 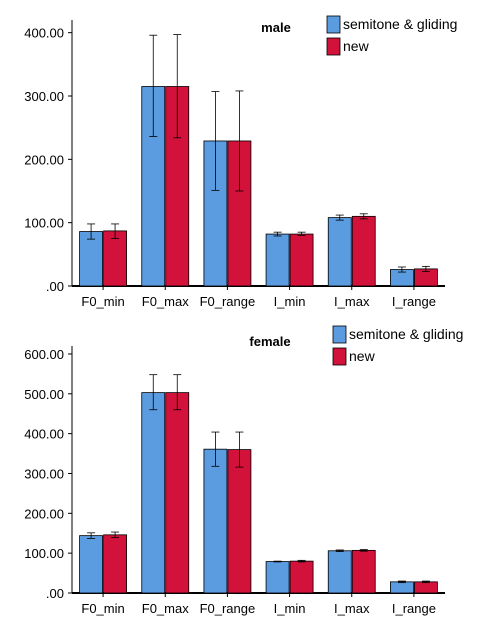 I want to click on bar-semitone-gliding-F0_max, so click(x=153, y=493).